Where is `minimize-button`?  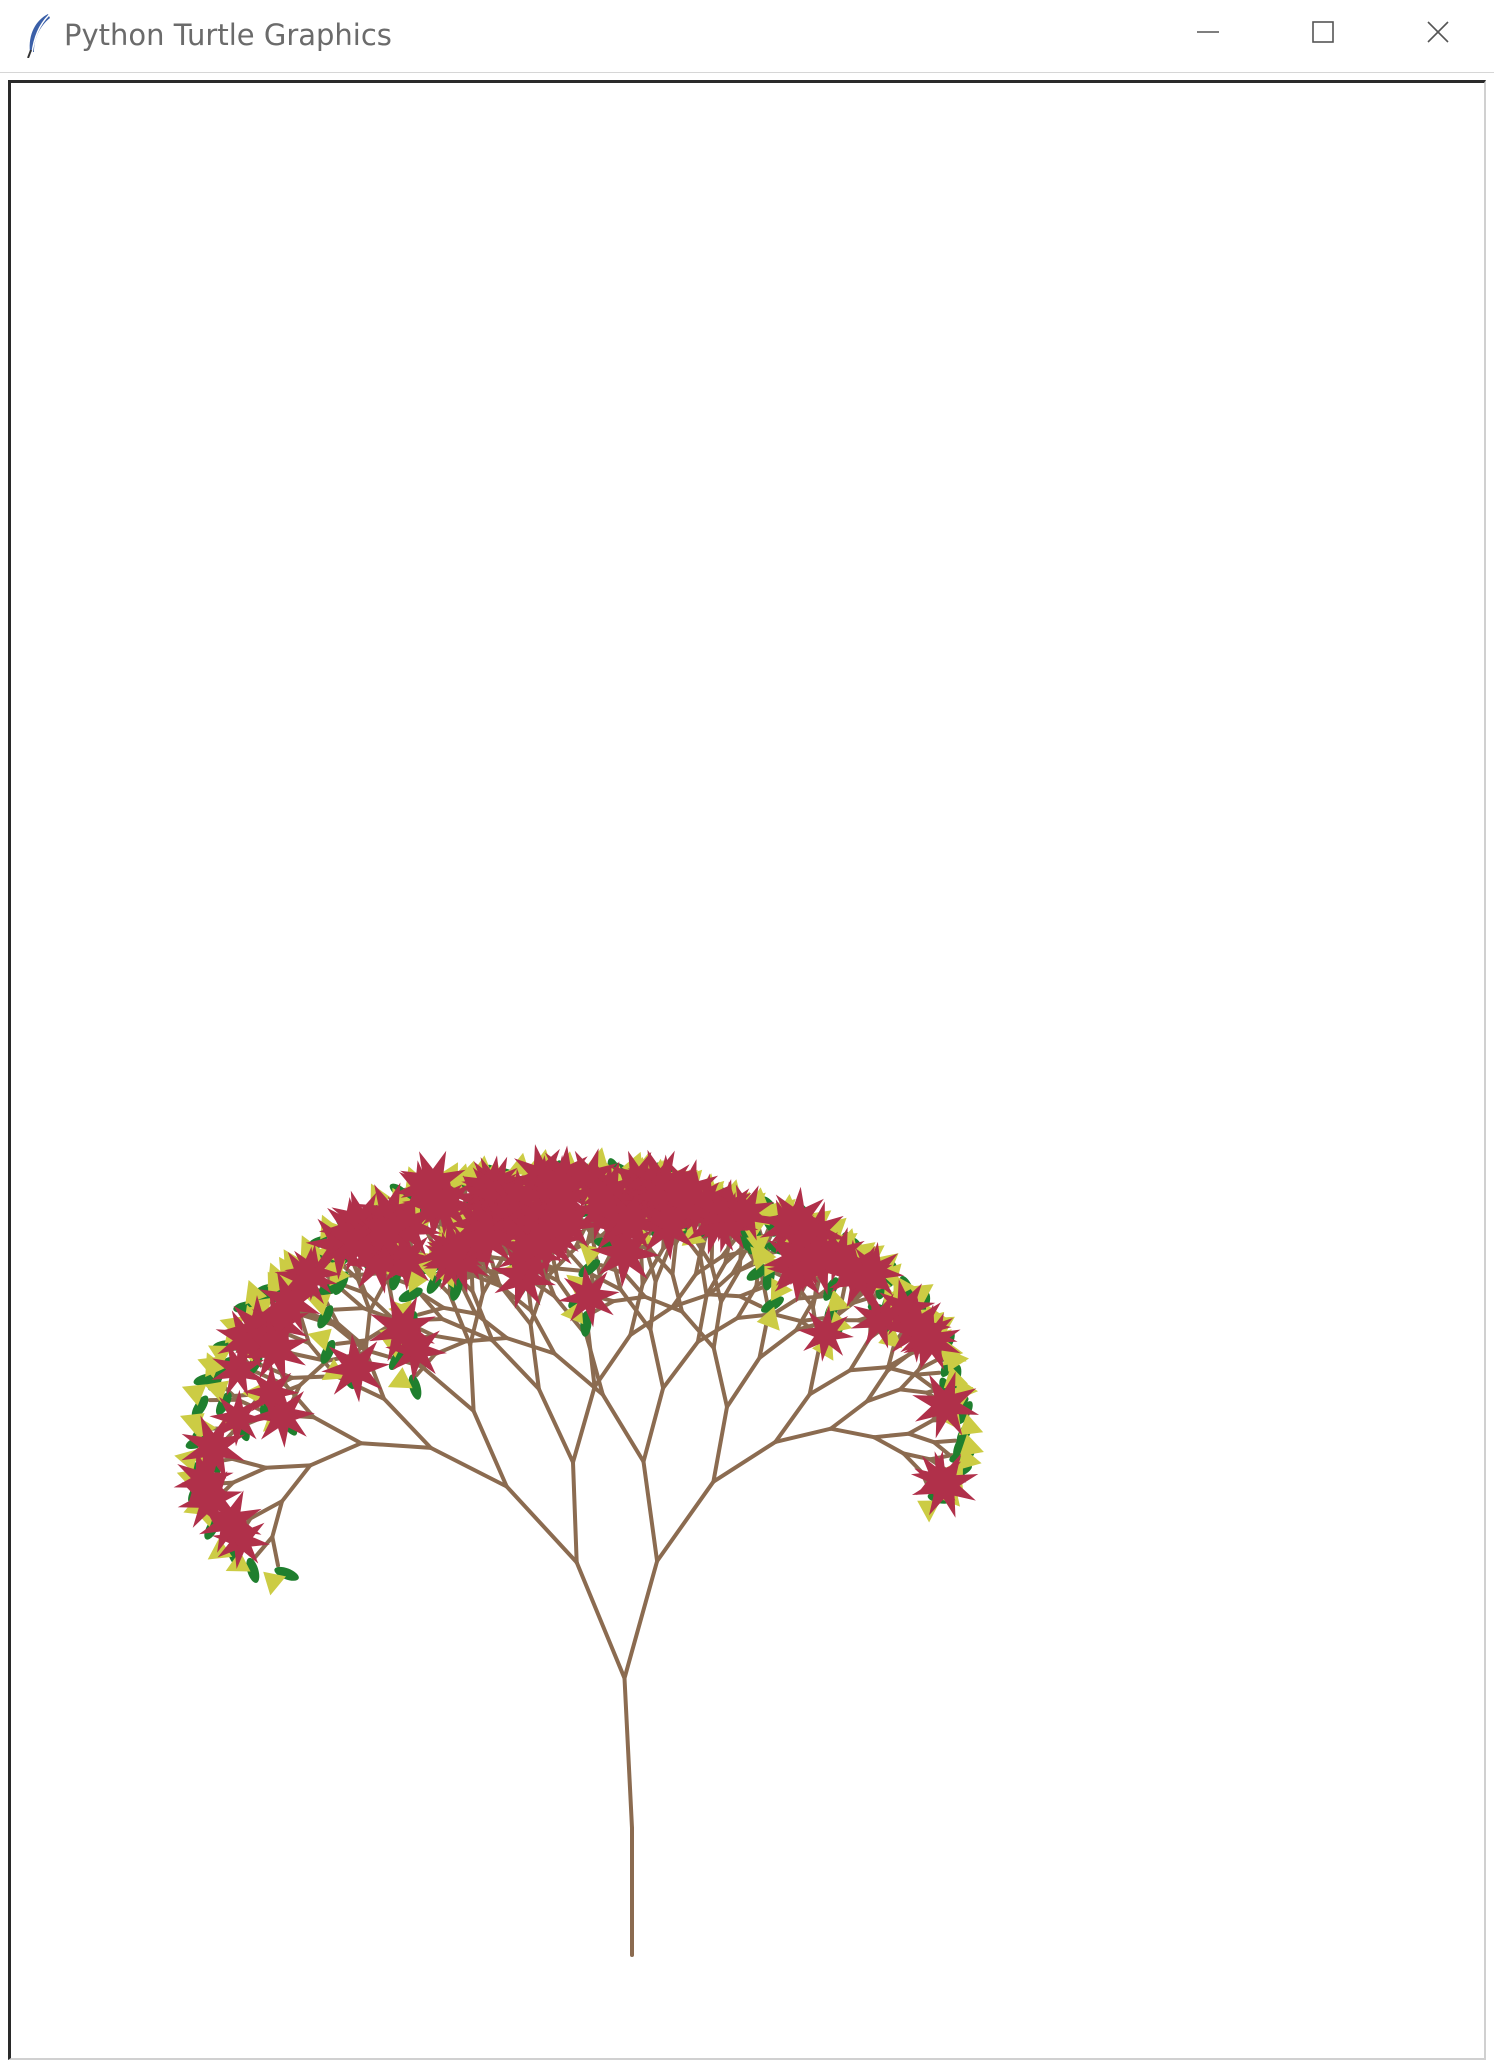 minimize-button is located at coordinates (1208, 32).